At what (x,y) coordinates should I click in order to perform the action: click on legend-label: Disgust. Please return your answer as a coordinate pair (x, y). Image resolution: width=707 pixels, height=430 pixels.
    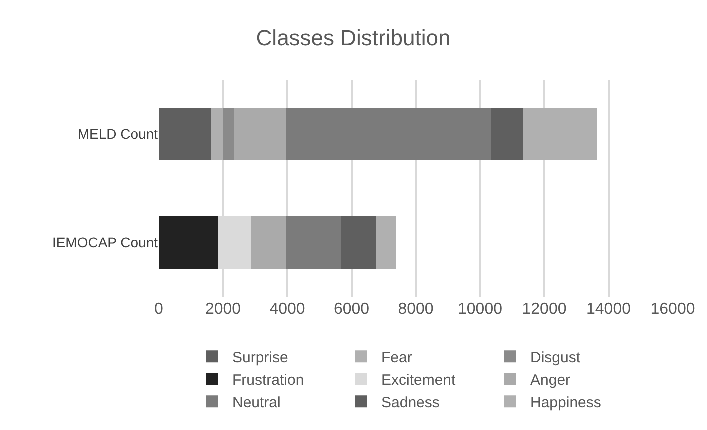
    Looking at the image, I should click on (556, 358).